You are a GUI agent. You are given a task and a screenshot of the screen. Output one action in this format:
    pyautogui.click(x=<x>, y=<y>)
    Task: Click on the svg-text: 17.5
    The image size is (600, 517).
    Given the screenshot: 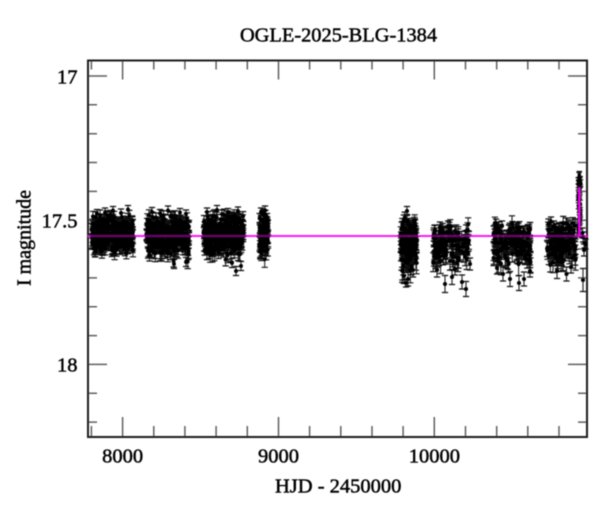 What is the action you would take?
    pyautogui.click(x=60, y=221)
    